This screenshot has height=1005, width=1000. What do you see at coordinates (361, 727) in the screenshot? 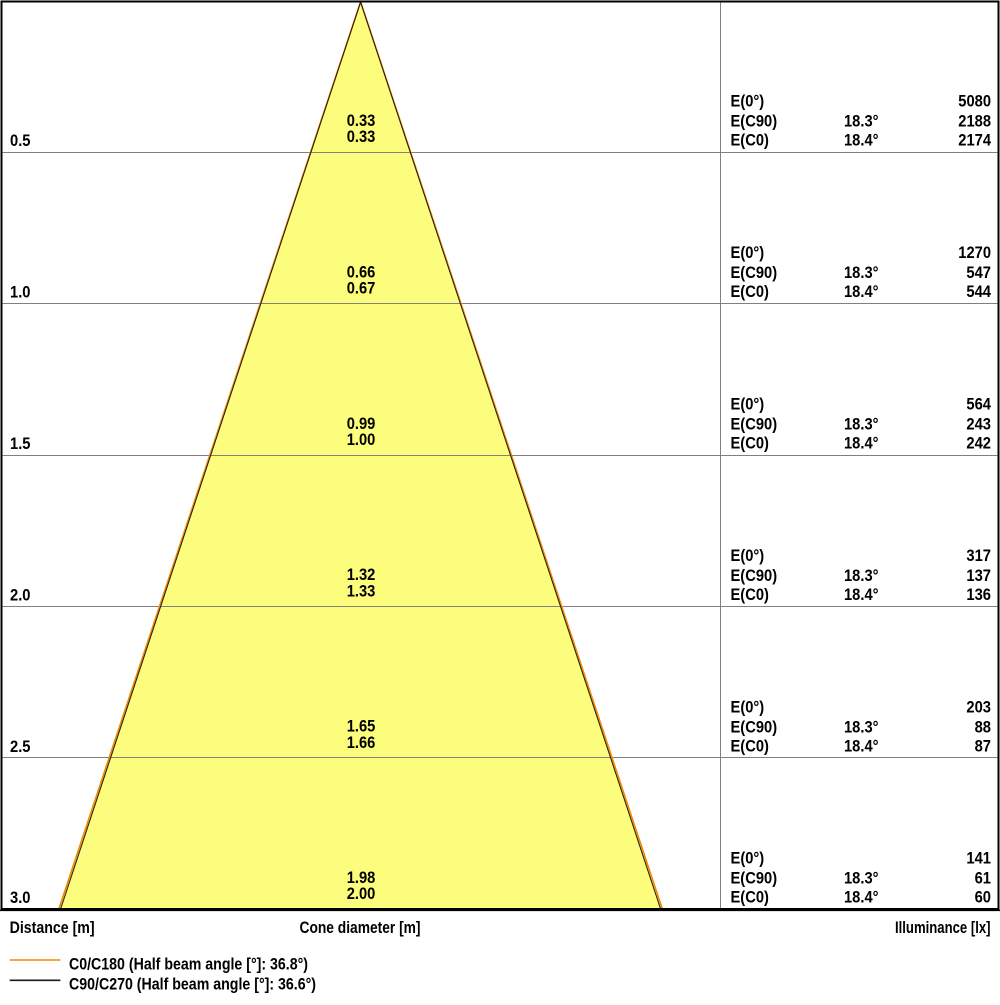
I see `svg-text: 1.65` at bounding box center [361, 727].